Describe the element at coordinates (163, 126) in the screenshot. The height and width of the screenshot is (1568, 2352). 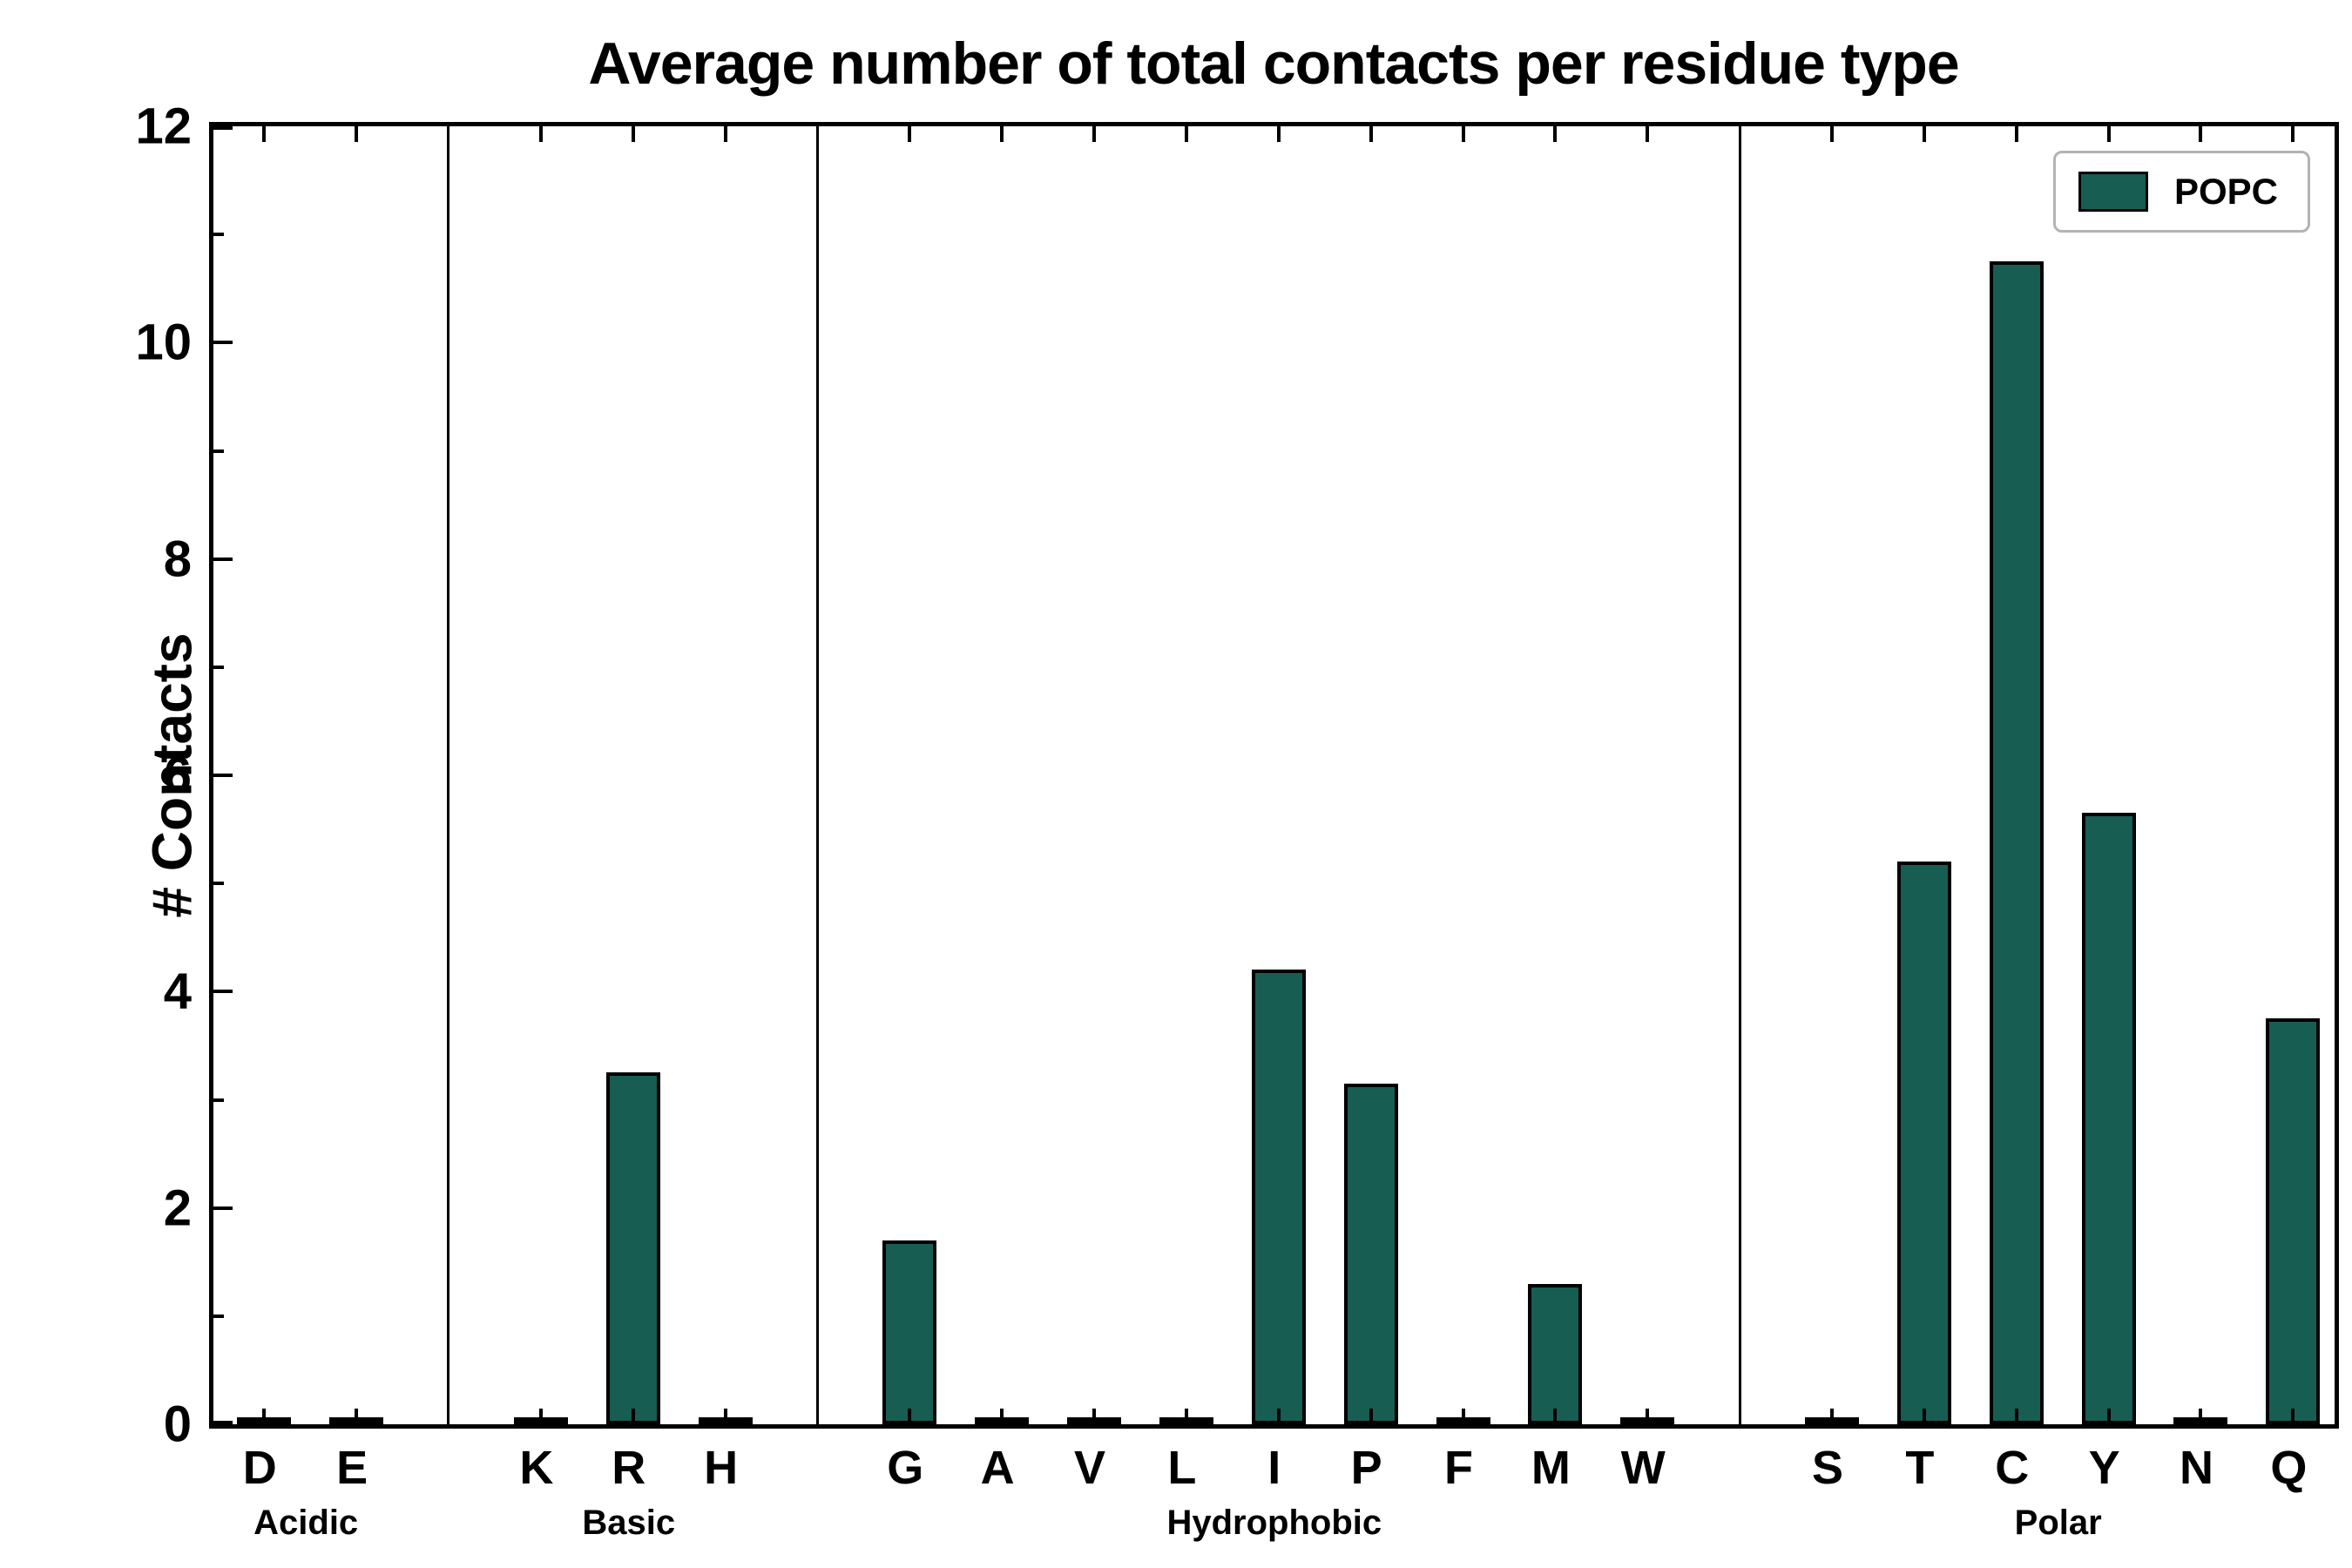
I see `y-tick-label-12: 12` at that location.